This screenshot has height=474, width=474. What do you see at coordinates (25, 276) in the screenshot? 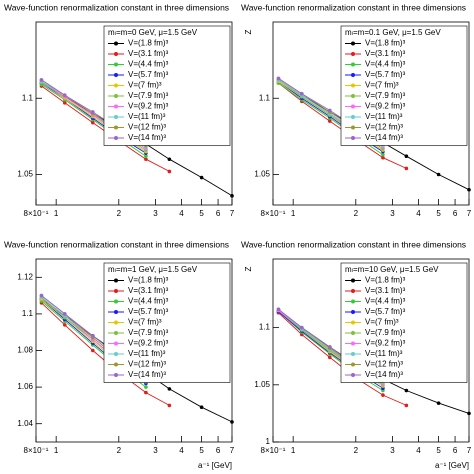
I see `y-tick-label: 1.12` at bounding box center [25, 276].